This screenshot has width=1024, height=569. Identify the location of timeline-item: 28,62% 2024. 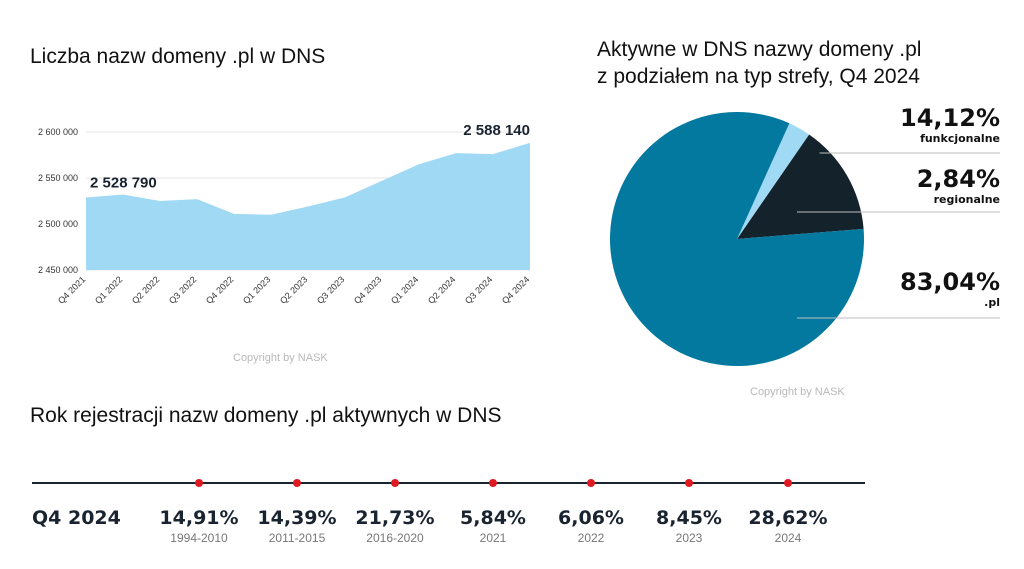
(788, 526).